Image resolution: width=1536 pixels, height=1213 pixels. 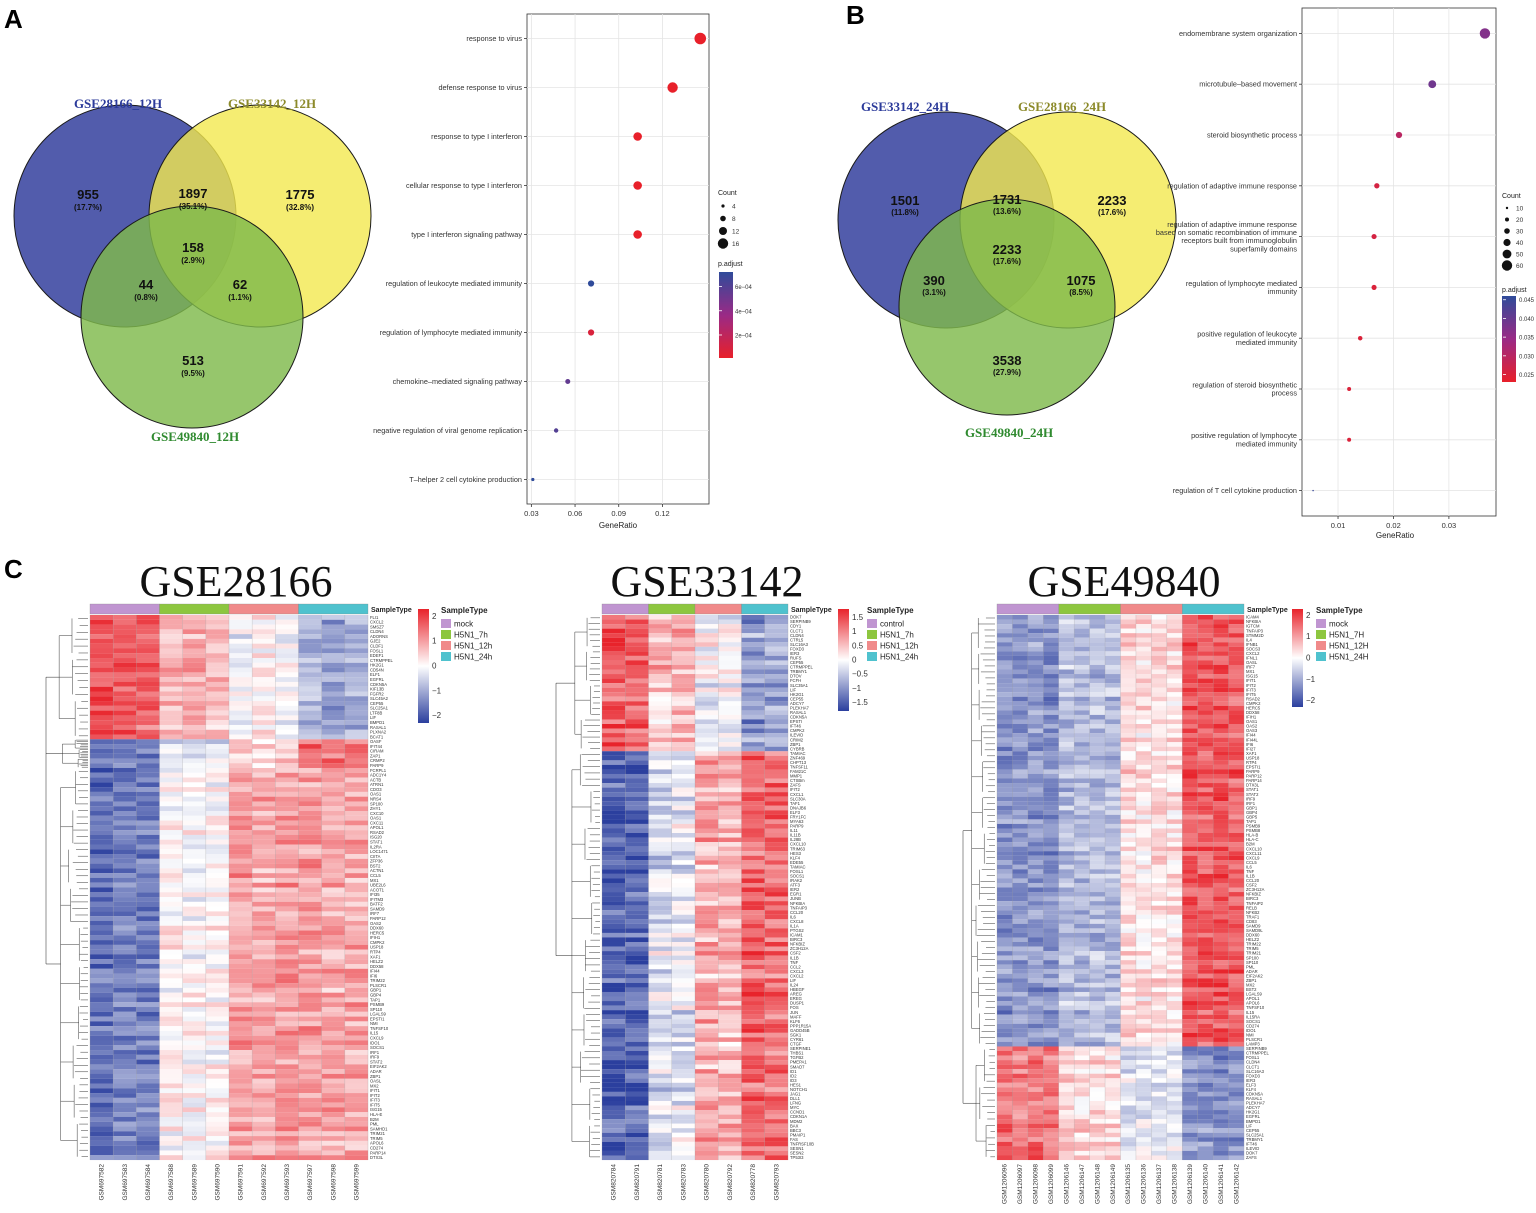 What do you see at coordinates (799, 685) in the screenshot?
I see `gene-label: SLC35A1` at bounding box center [799, 685].